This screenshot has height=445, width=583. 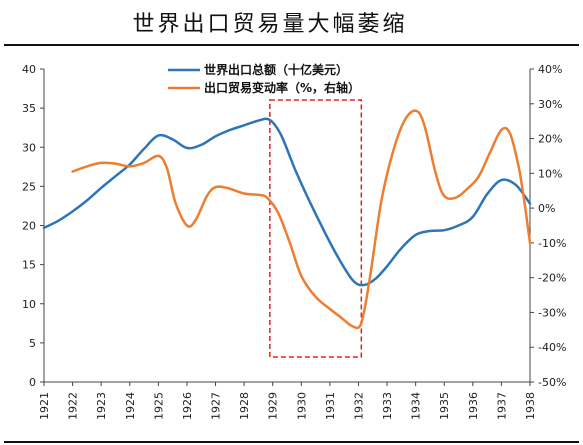 What do you see at coordinates (29, 304) in the screenshot?
I see `y-left-tick-label: 10` at bounding box center [29, 304].